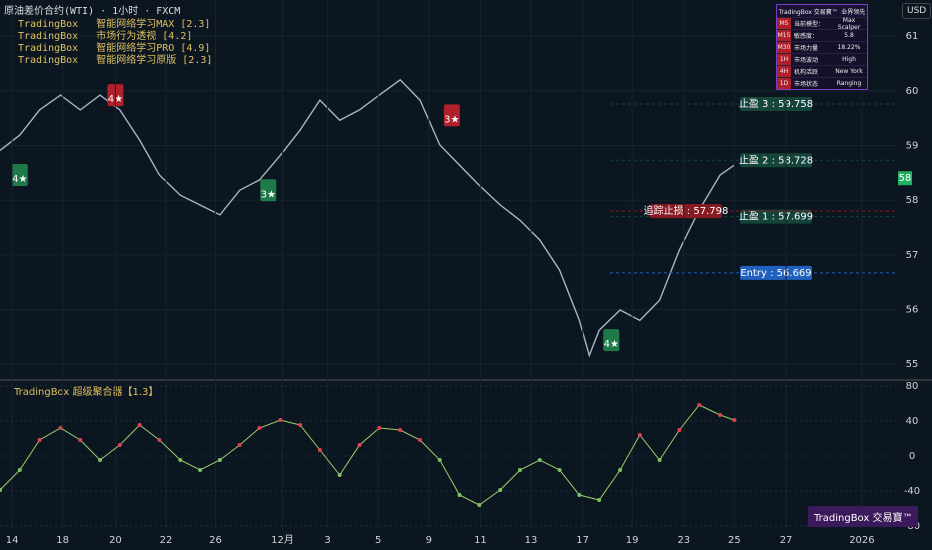 The image size is (932, 550). I want to click on osc-title: TradingBox 超级聚合器【1.3】, so click(85, 391).